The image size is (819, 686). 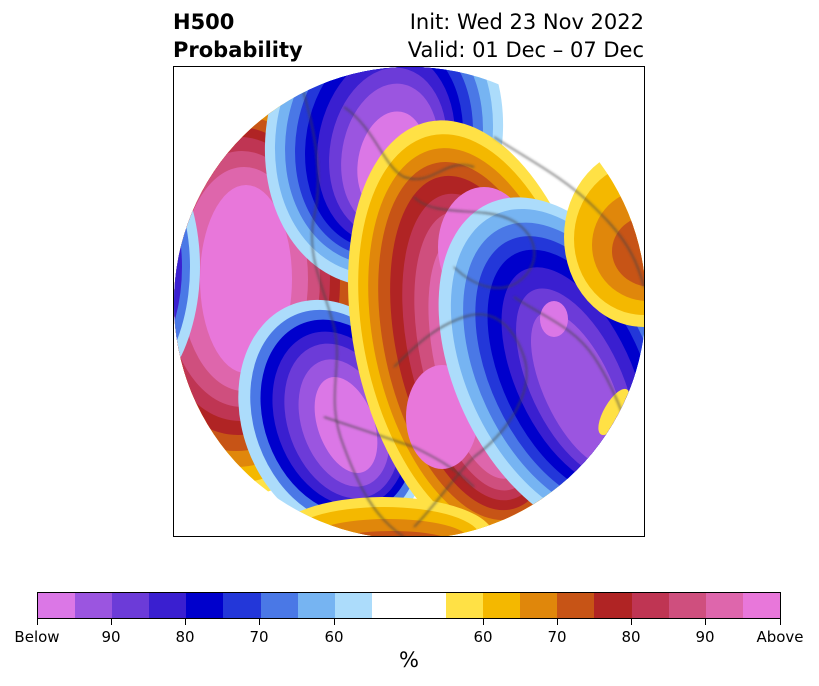 I want to click on colorbar, so click(x=409, y=605).